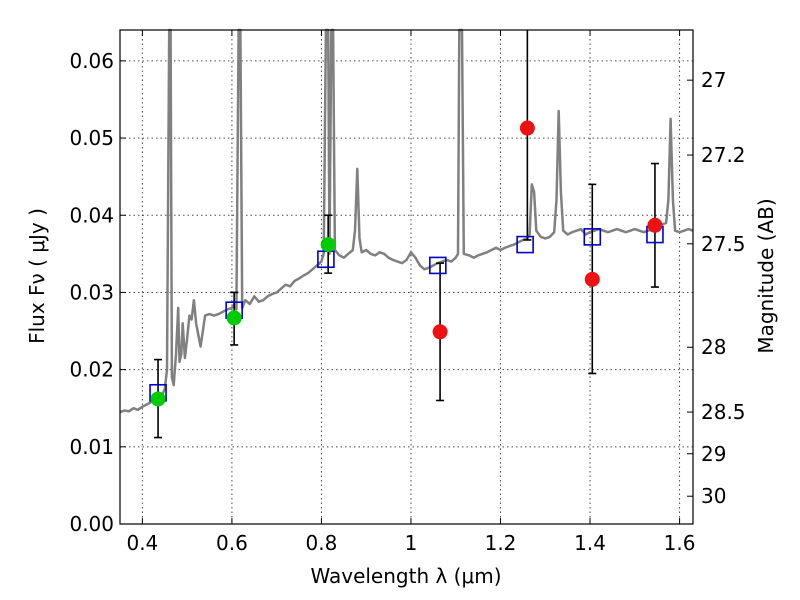 This screenshot has width=800, height=600. Describe the element at coordinates (680, 543) in the screenshot. I see `x-tick-label: 1.6` at that location.